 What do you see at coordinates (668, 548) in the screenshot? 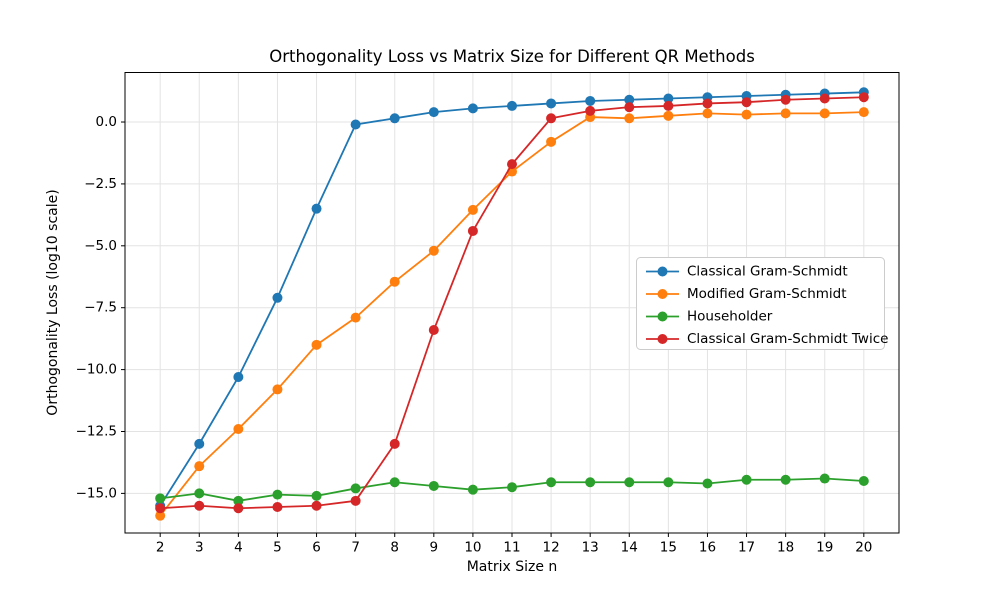
I see `x-tick-label: 15` at bounding box center [668, 548].